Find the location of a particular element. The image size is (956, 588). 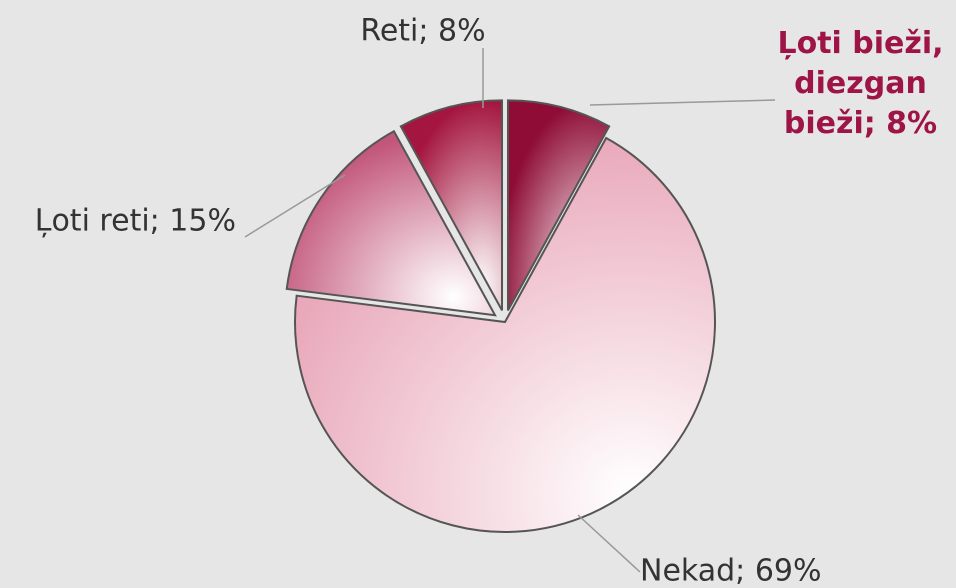

data-label: Ļoti bieži, diezgan bieži; 8% is located at coordinates (860, 83).